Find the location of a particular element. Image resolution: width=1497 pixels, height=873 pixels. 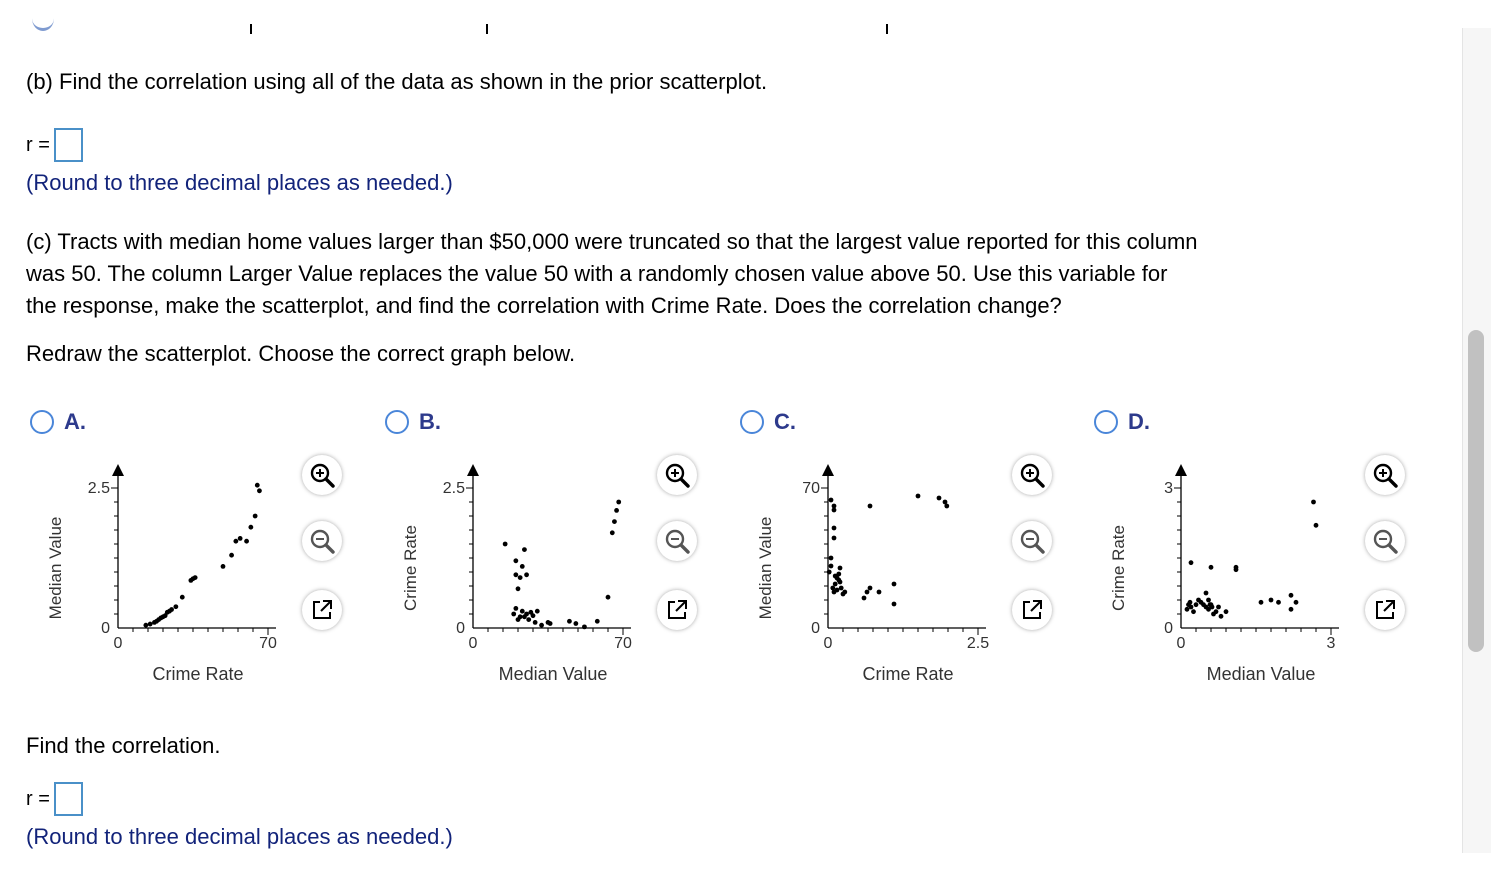

choice-b: B. is located at coordinates (413, 422).